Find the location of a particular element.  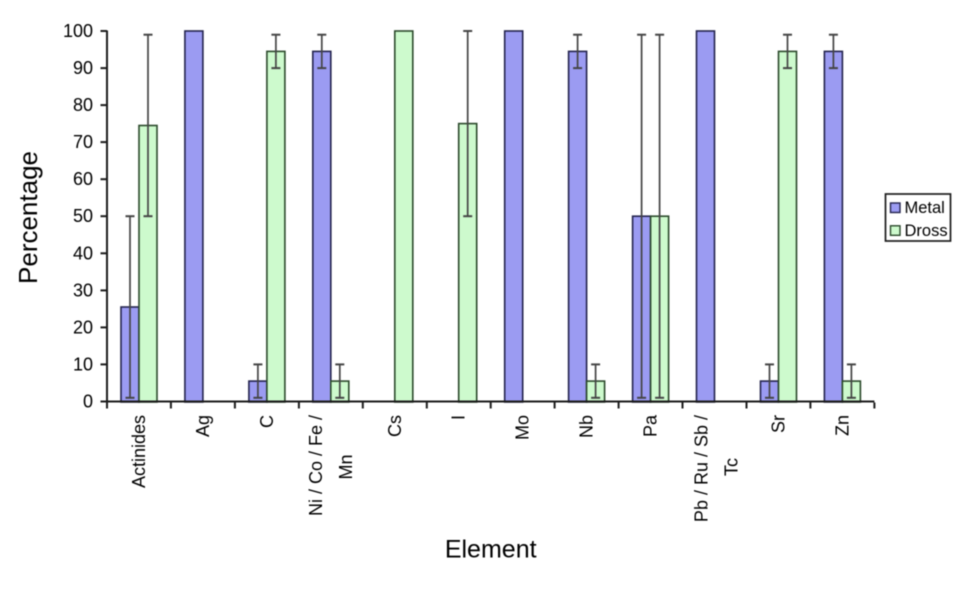

svg-text: Mo is located at coordinates (523, 427).